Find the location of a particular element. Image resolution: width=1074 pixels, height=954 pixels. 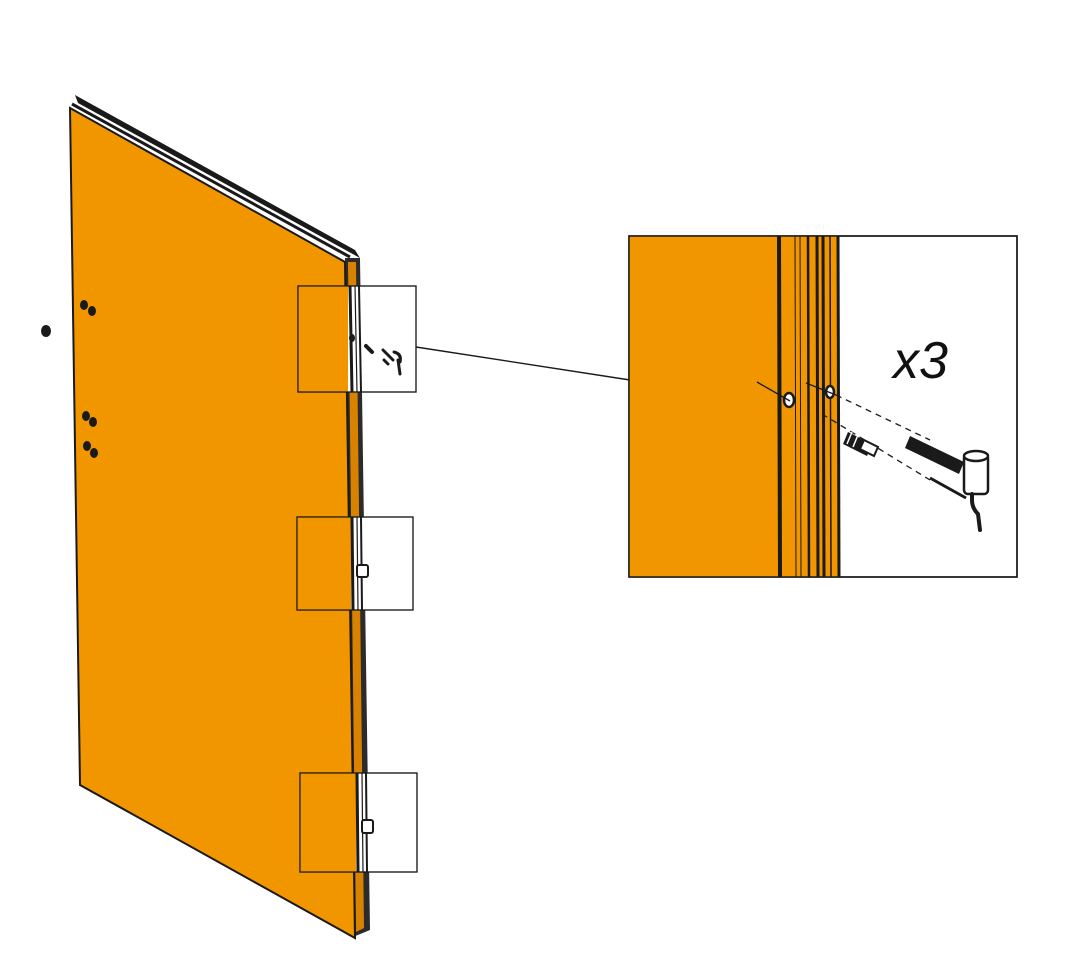

detail-callout: x3 is located at coordinates (823, 406).